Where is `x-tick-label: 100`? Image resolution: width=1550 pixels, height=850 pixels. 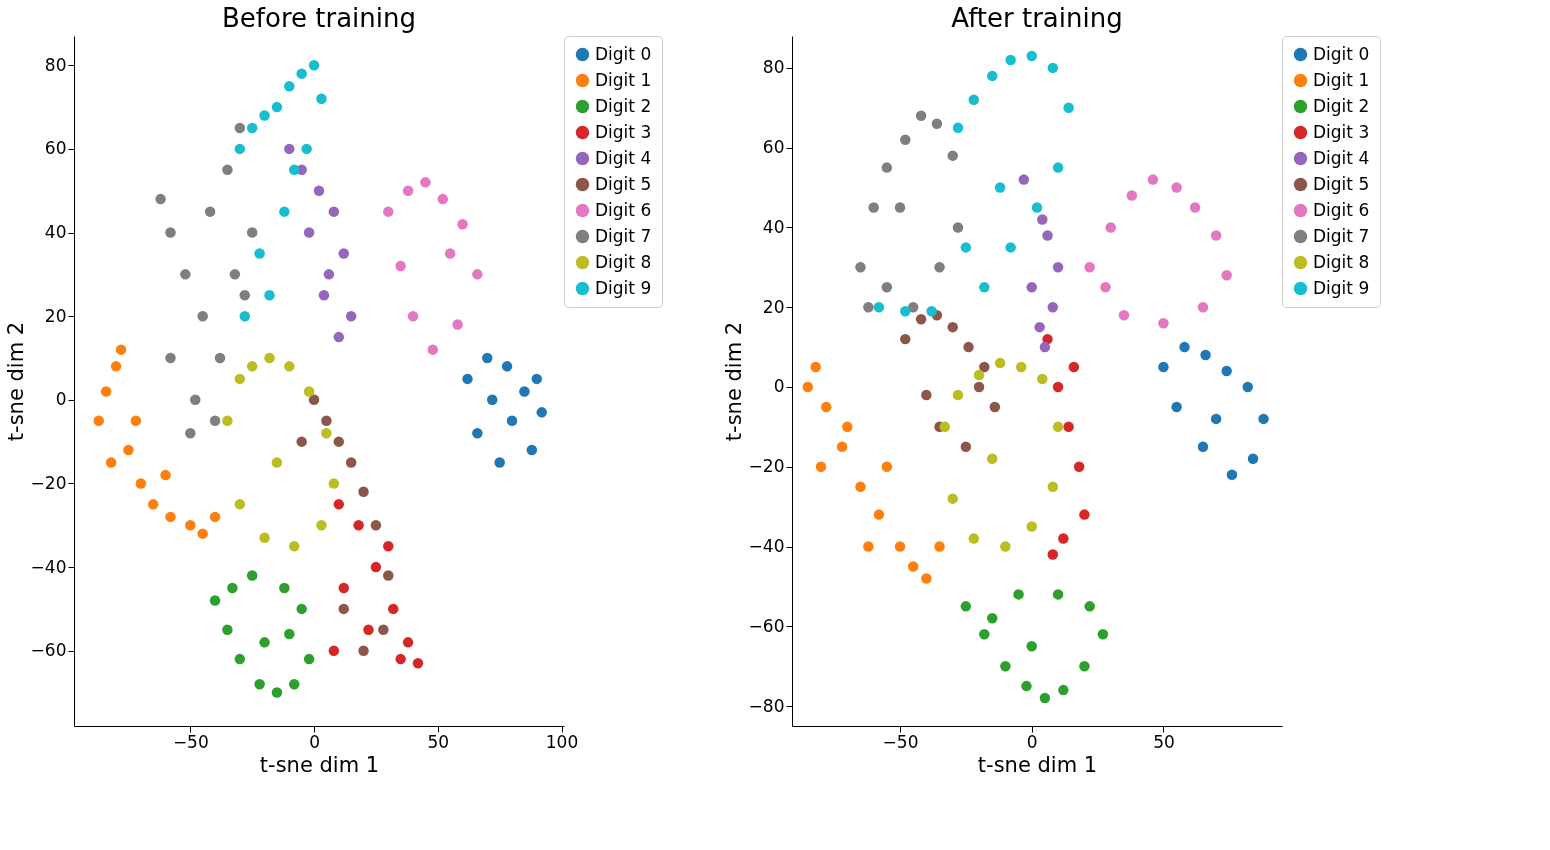 x-tick-label: 100 is located at coordinates (562, 741).